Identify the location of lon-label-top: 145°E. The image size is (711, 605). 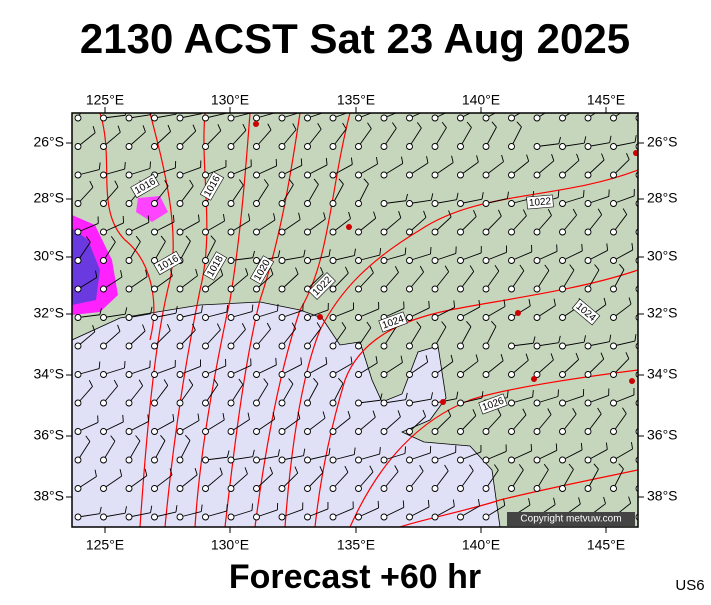
(606, 100).